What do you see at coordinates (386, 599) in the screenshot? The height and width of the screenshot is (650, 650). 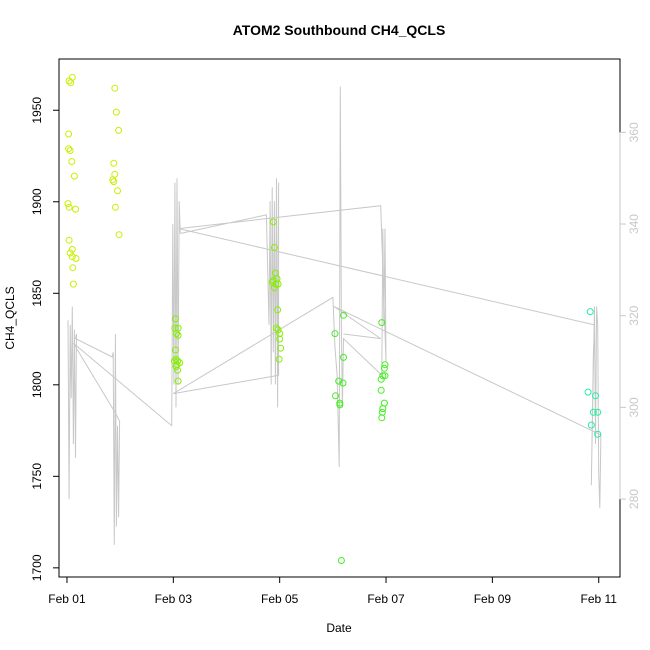 I see `x-tick-label: Feb 07` at bounding box center [386, 599].